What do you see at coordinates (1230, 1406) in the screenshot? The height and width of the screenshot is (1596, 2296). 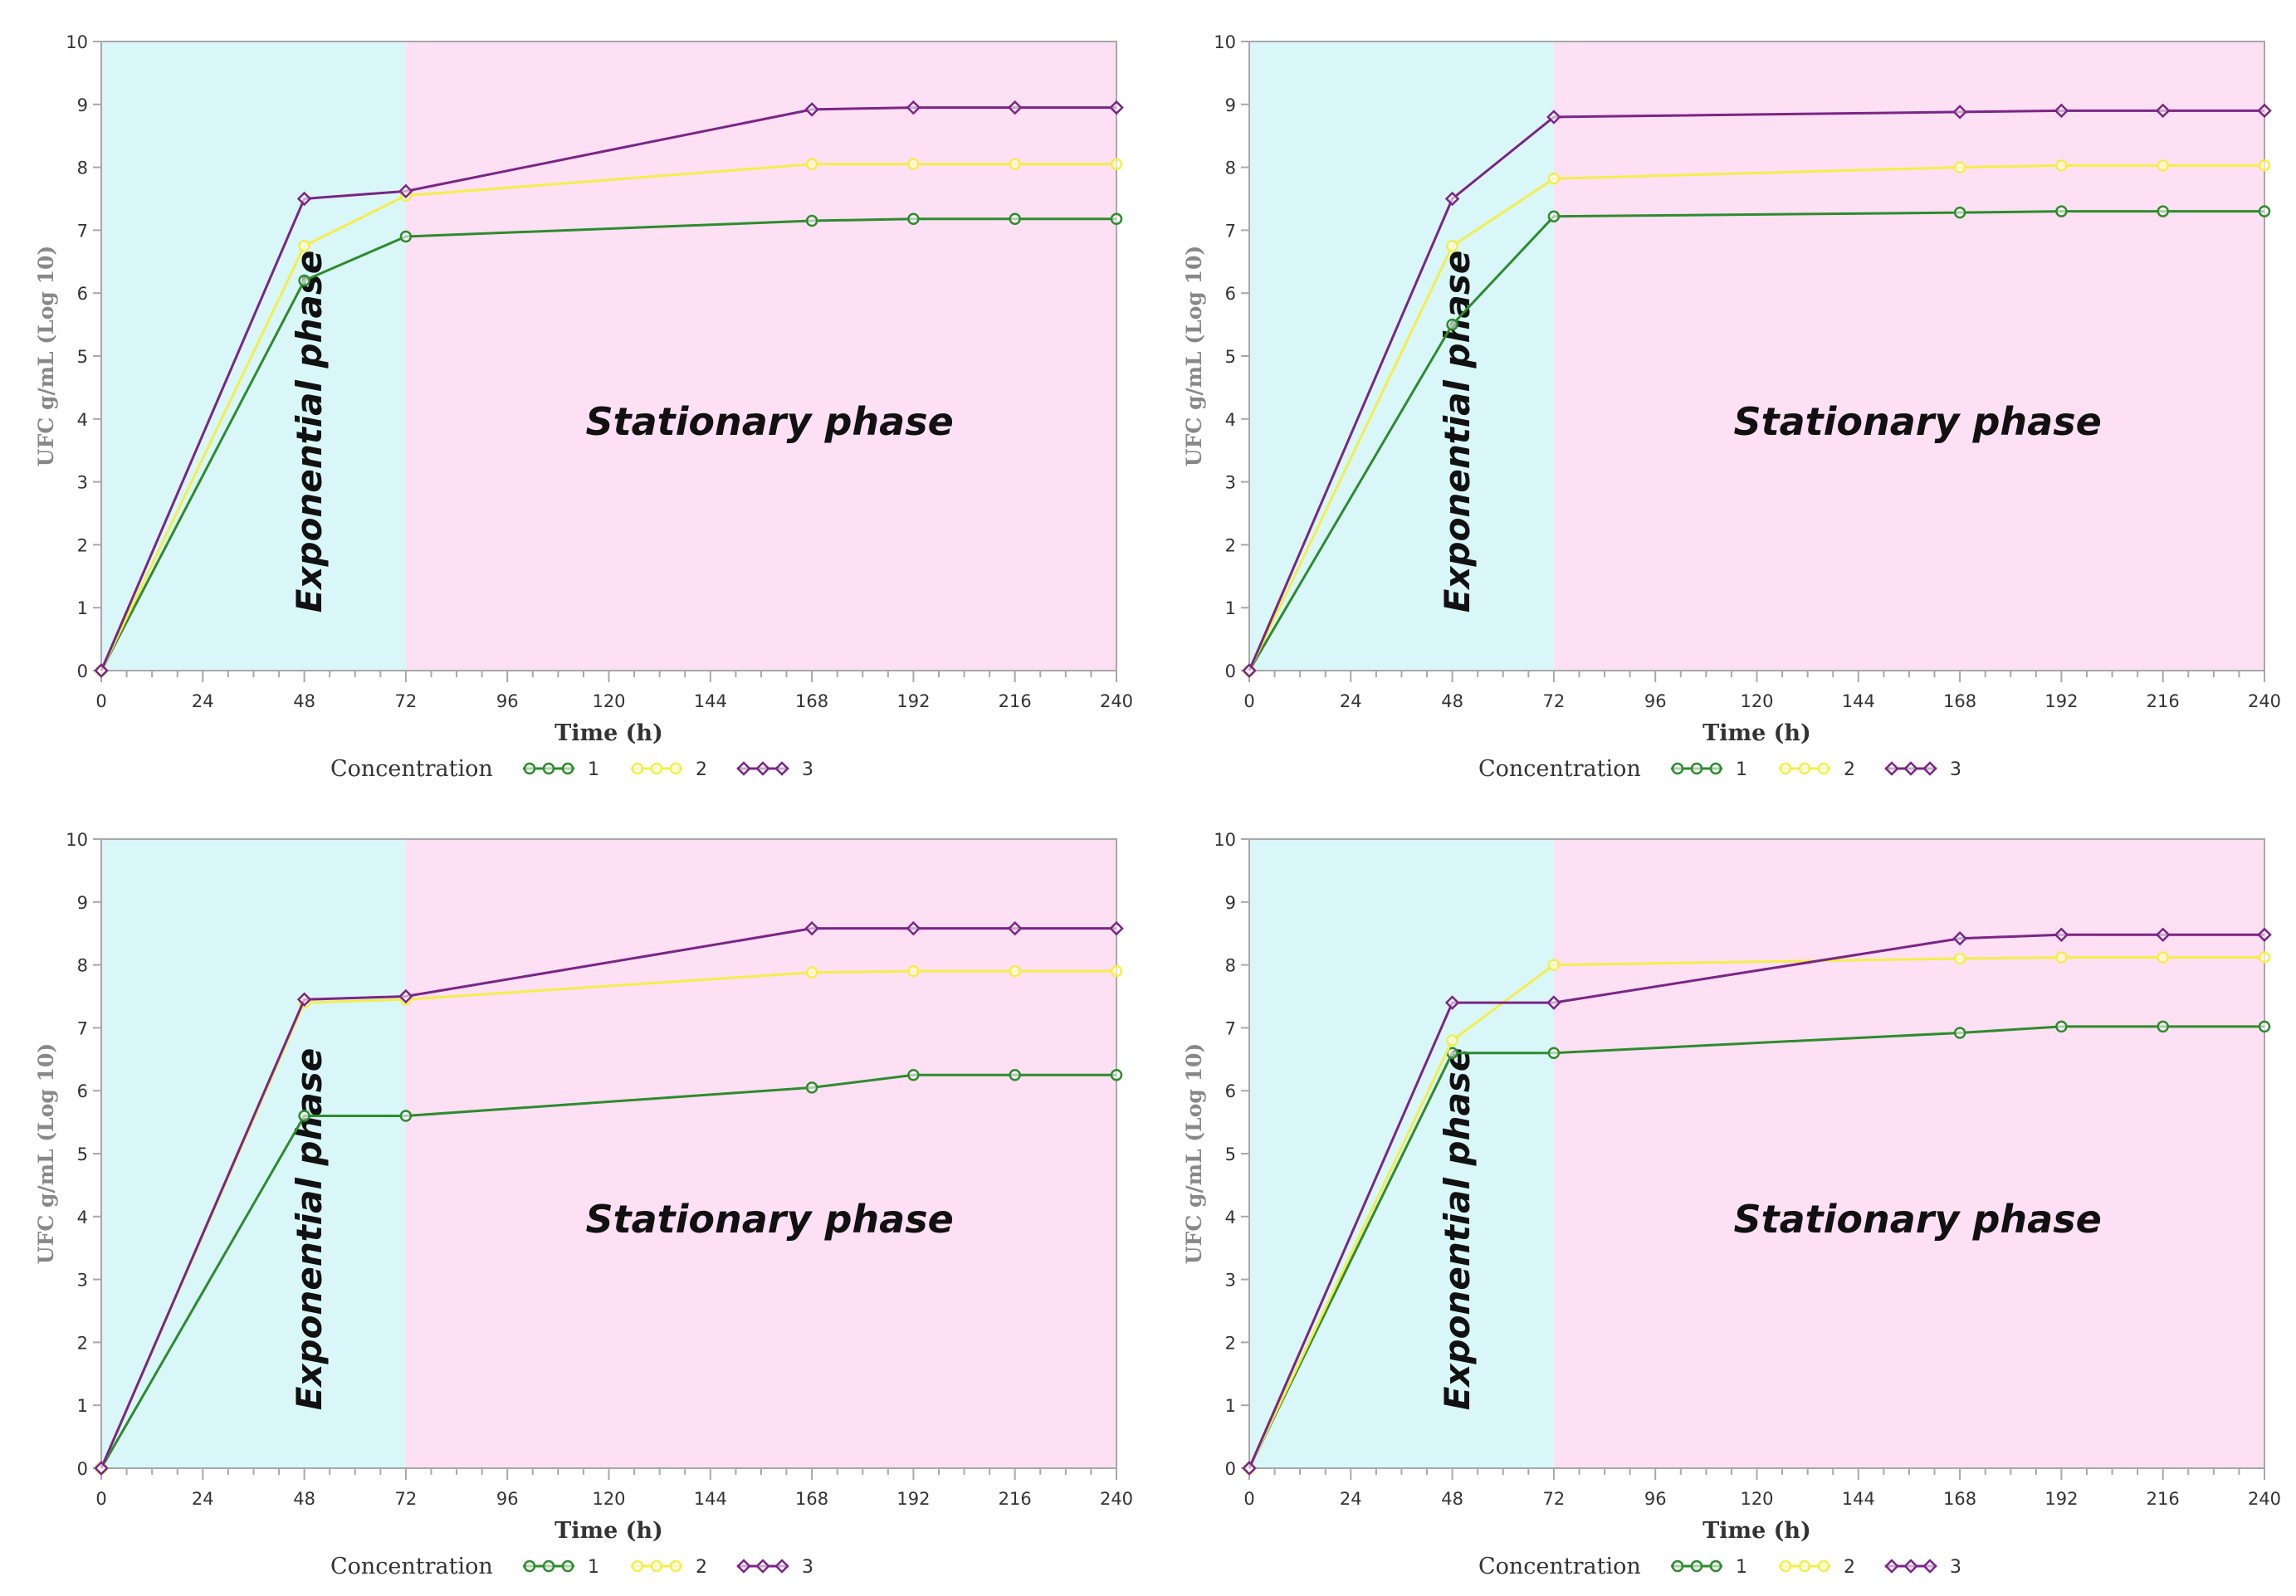 I see `y-tick-label: 1` at bounding box center [1230, 1406].